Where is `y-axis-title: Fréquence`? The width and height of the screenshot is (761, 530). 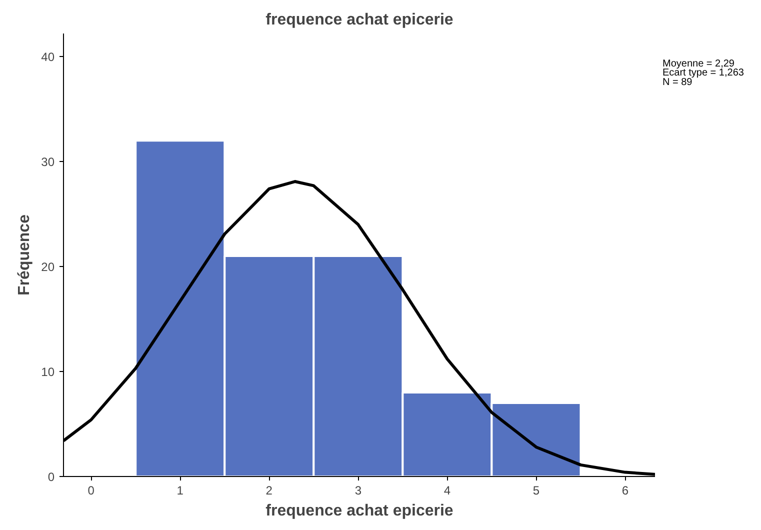
y-axis-title: Fréquence is located at coordinates (25, 255).